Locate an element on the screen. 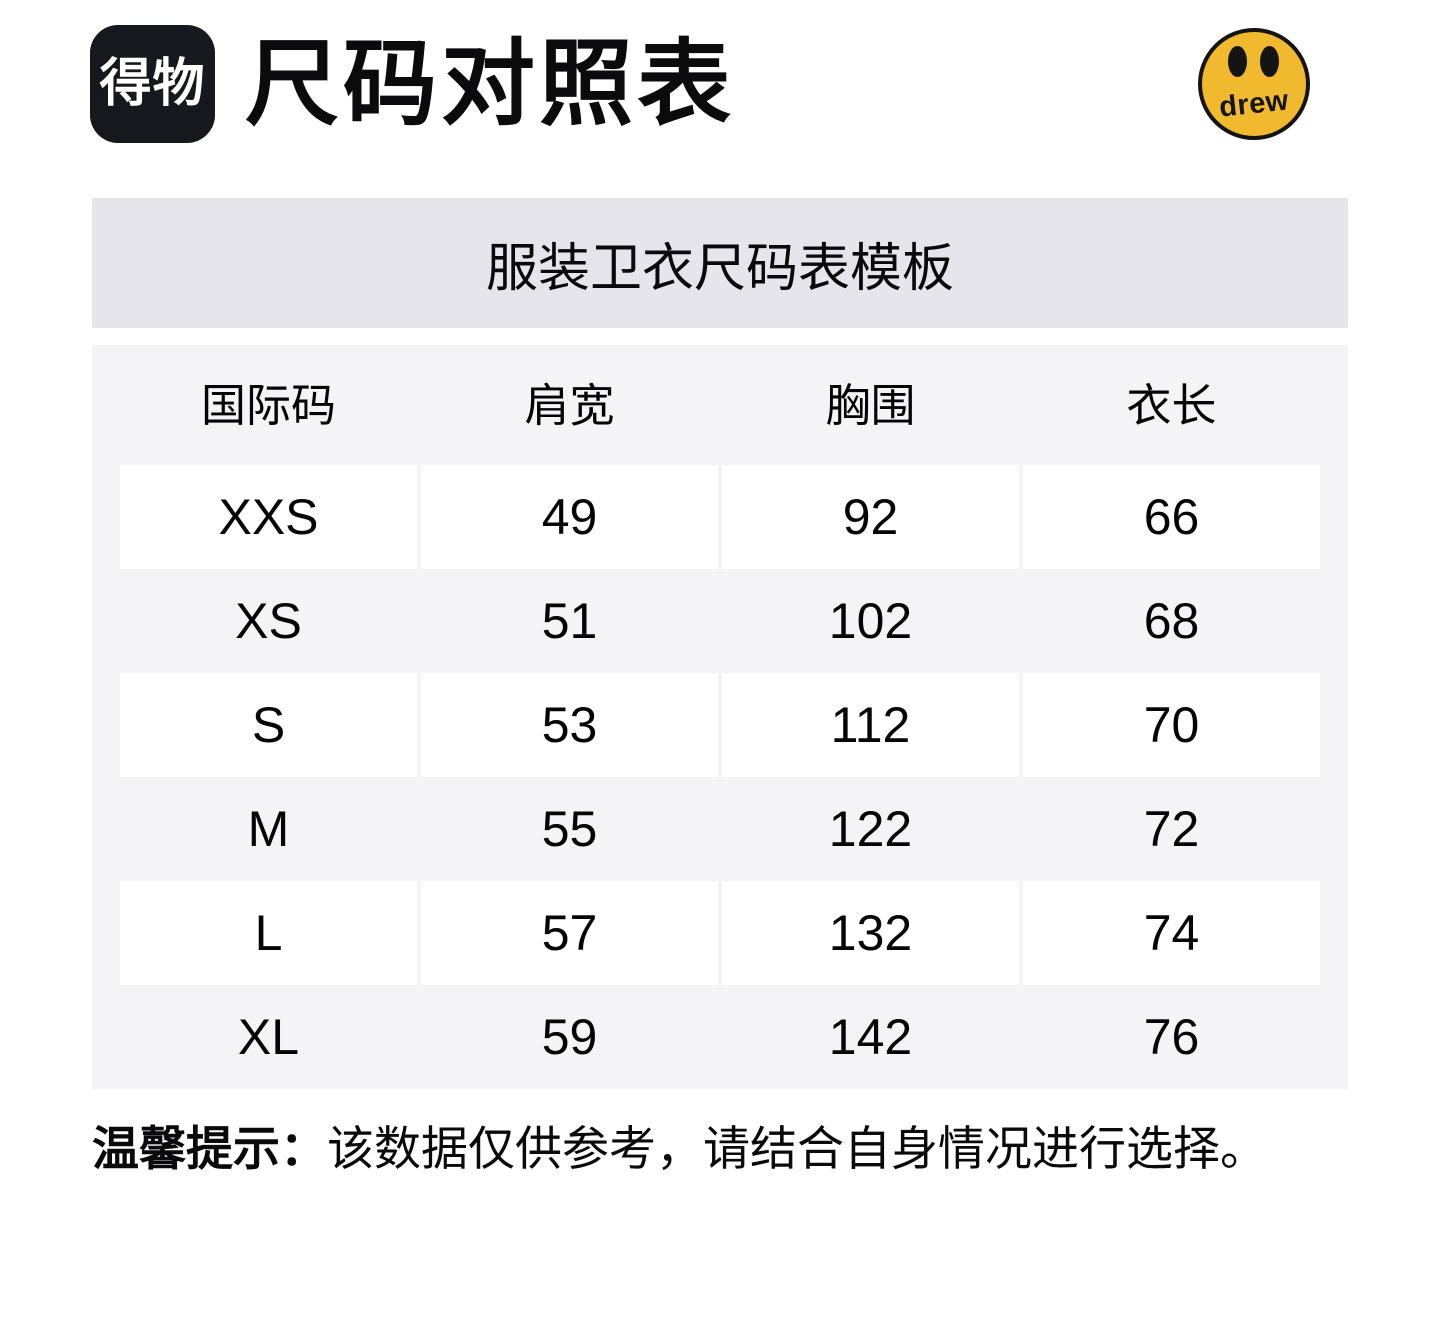  table-cell: XS is located at coordinates (268, 621).